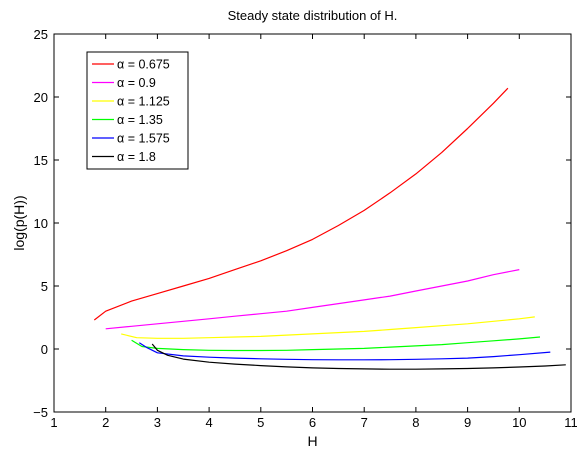  Describe the element at coordinates (105, 422) in the screenshot. I see `x-tick-label: 2` at that location.